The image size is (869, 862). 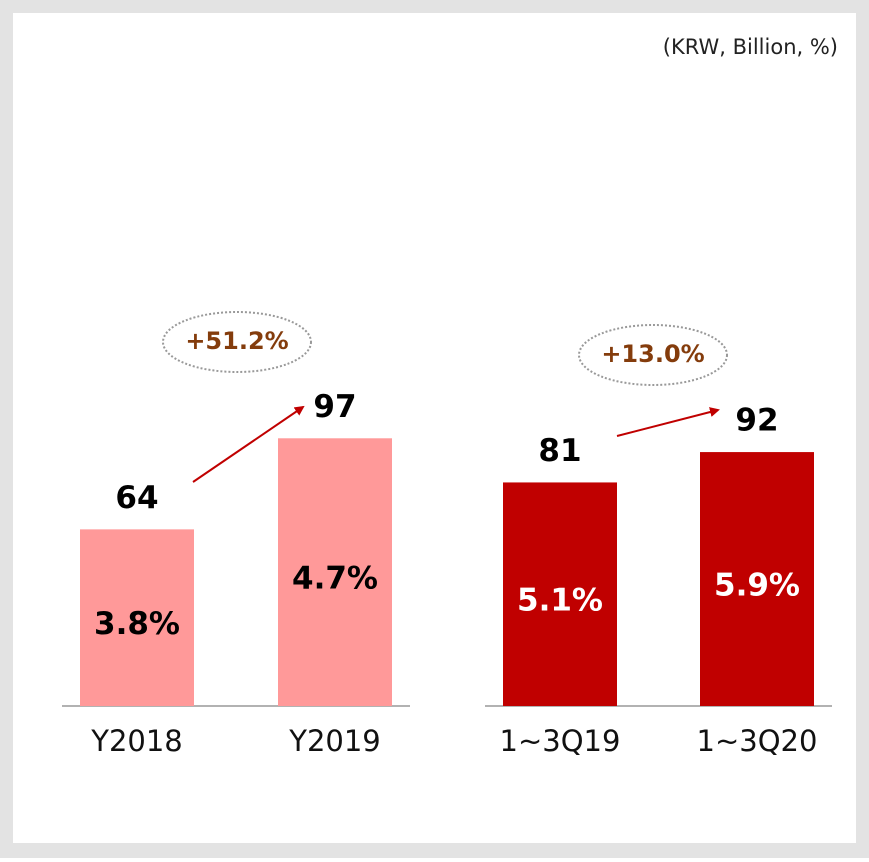 I want to click on x-tick-label: 1~3Q19, so click(x=560, y=741).